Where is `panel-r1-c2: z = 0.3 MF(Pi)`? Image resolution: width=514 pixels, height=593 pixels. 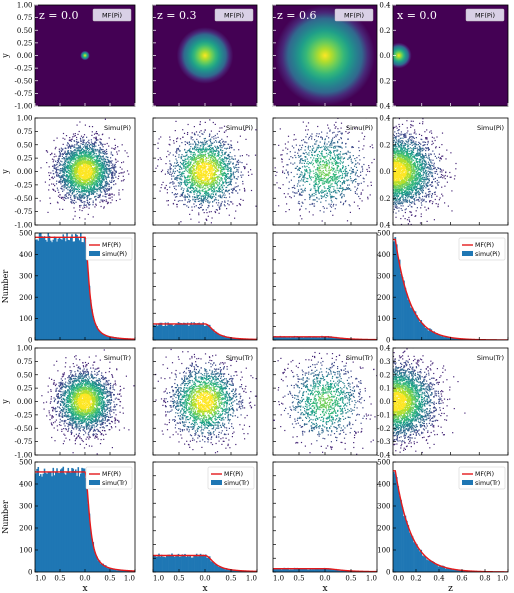 panel-r1-c2: z = 0.3 MF(Pi) is located at coordinates (205, 55).